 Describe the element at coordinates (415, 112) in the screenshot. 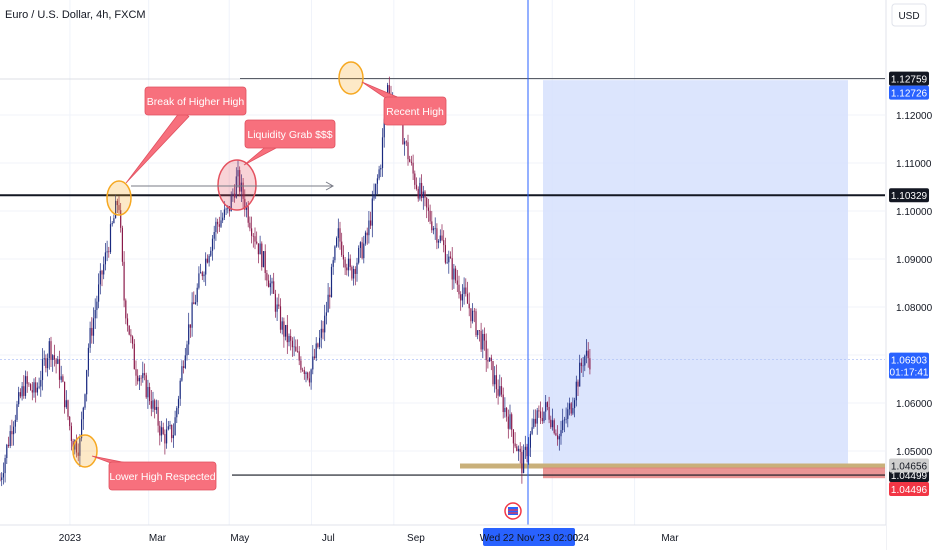

I see `callout-text: Recent High` at that location.